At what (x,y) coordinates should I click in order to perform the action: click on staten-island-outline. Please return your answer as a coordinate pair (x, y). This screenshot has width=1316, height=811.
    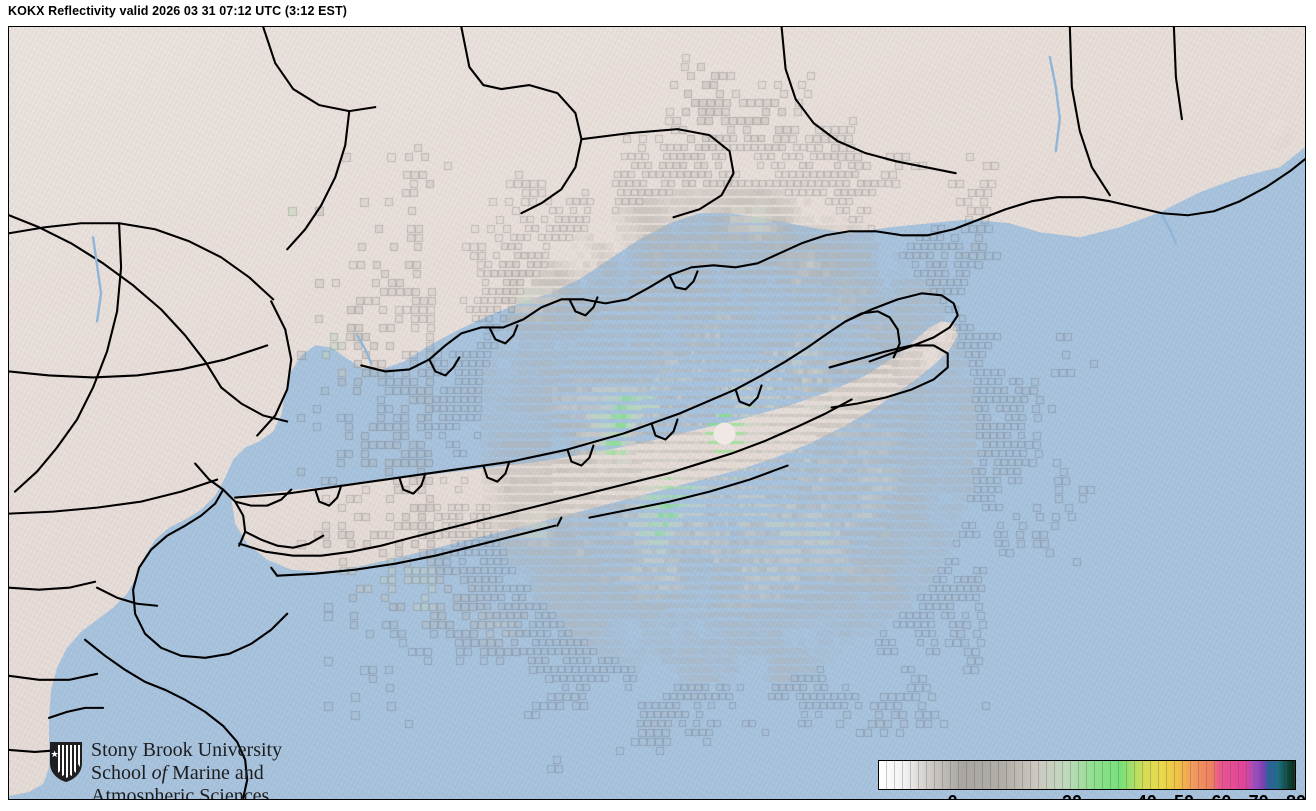
    Looking at the image, I should click on (210, 573).